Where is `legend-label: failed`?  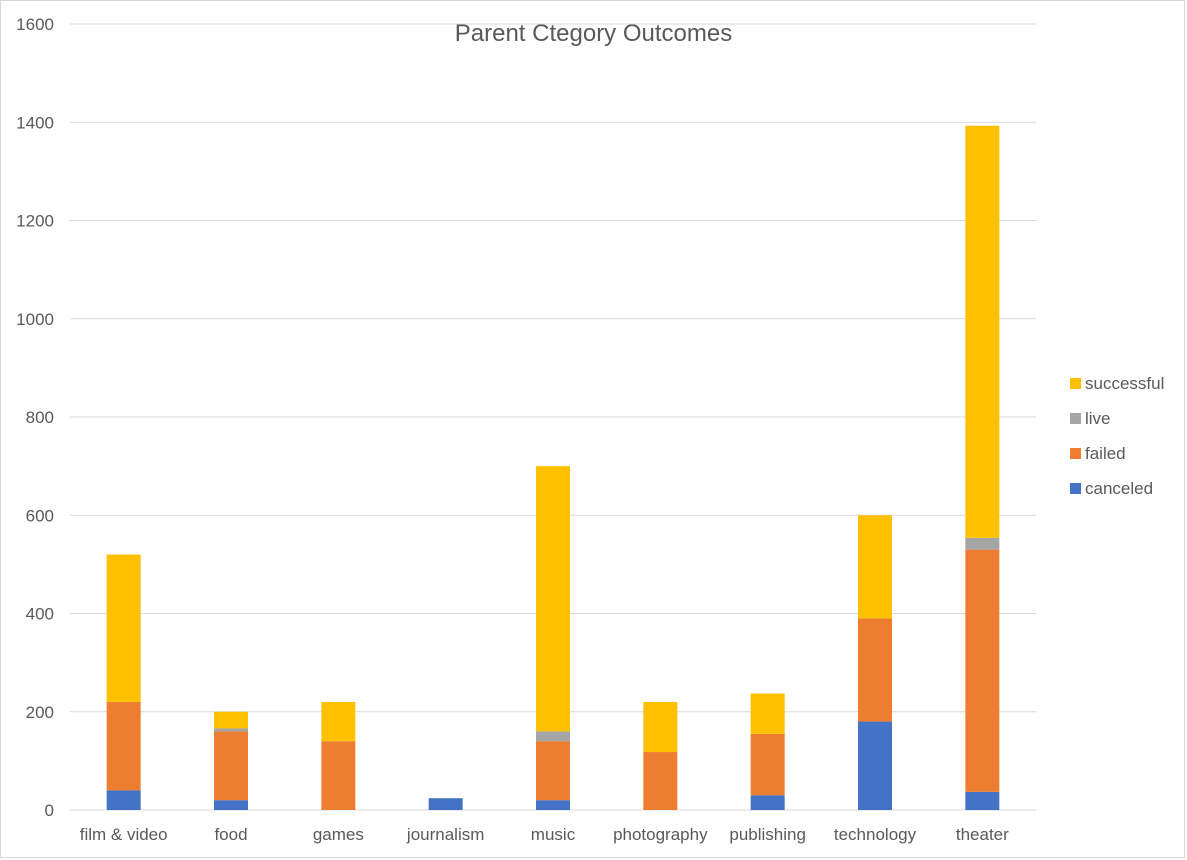
legend-label: failed is located at coordinates (1105, 453).